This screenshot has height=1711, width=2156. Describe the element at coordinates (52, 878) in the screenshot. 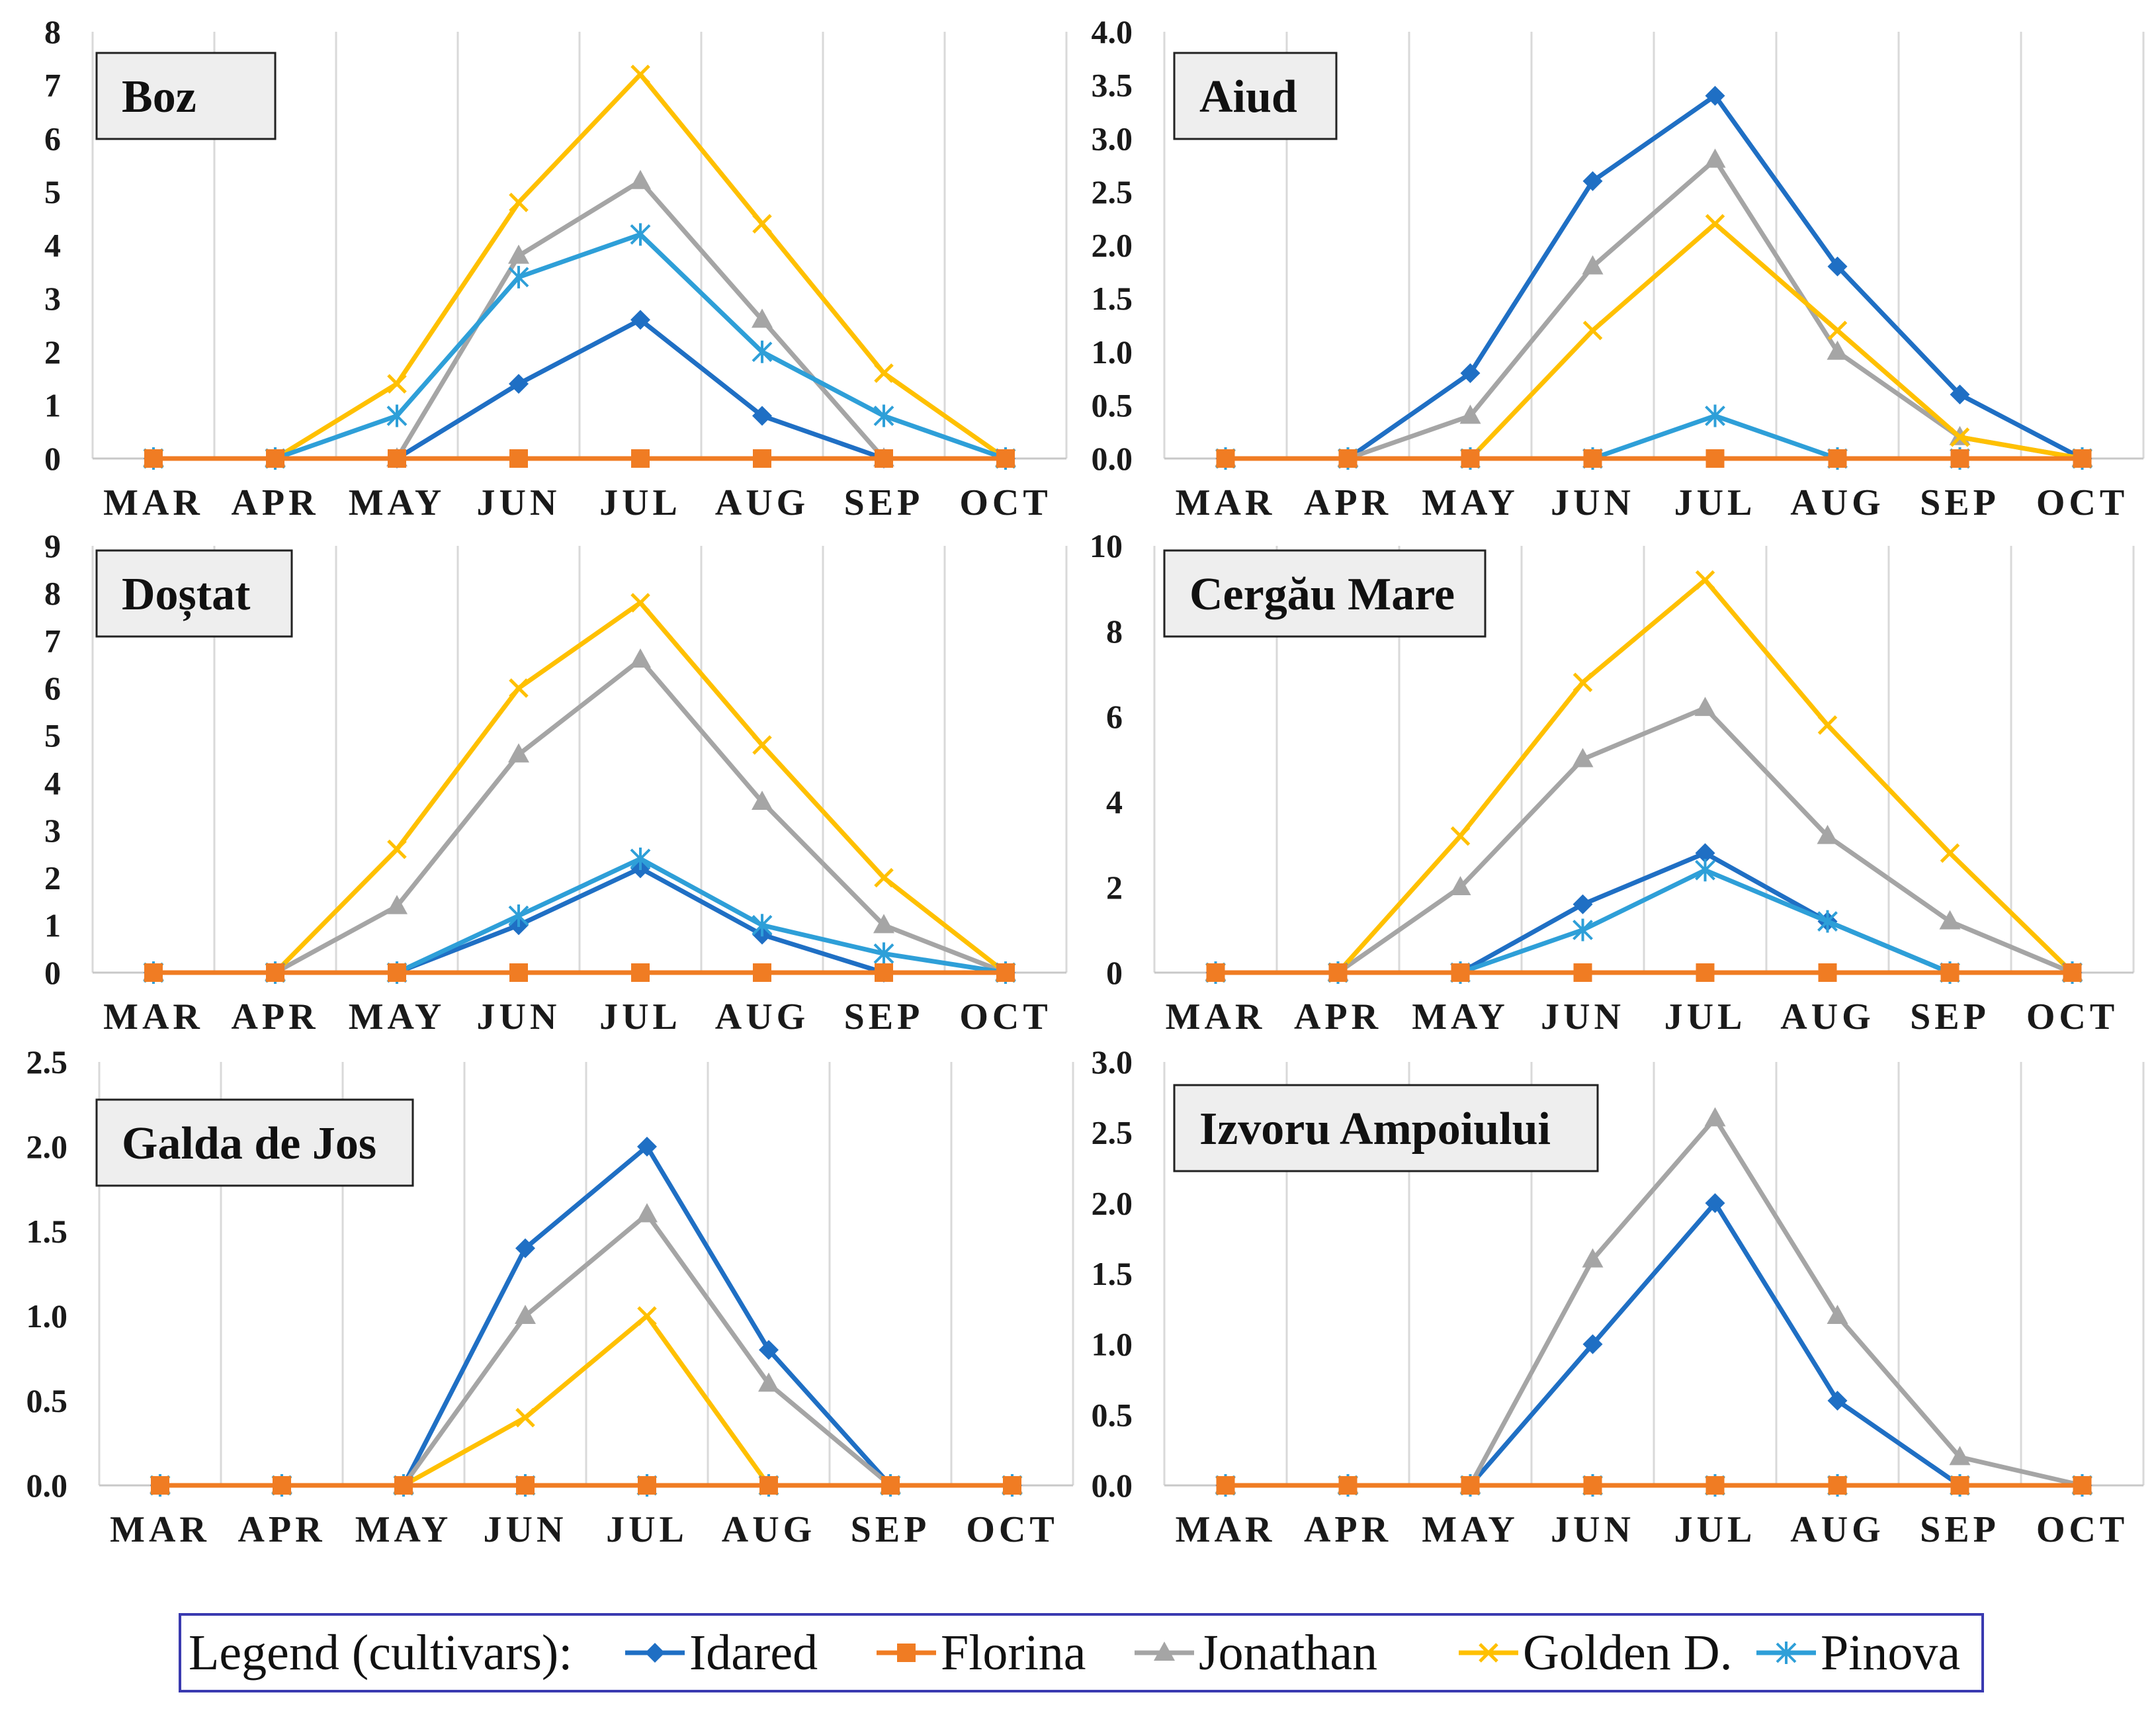

I see `y-tick-label: 2` at that location.